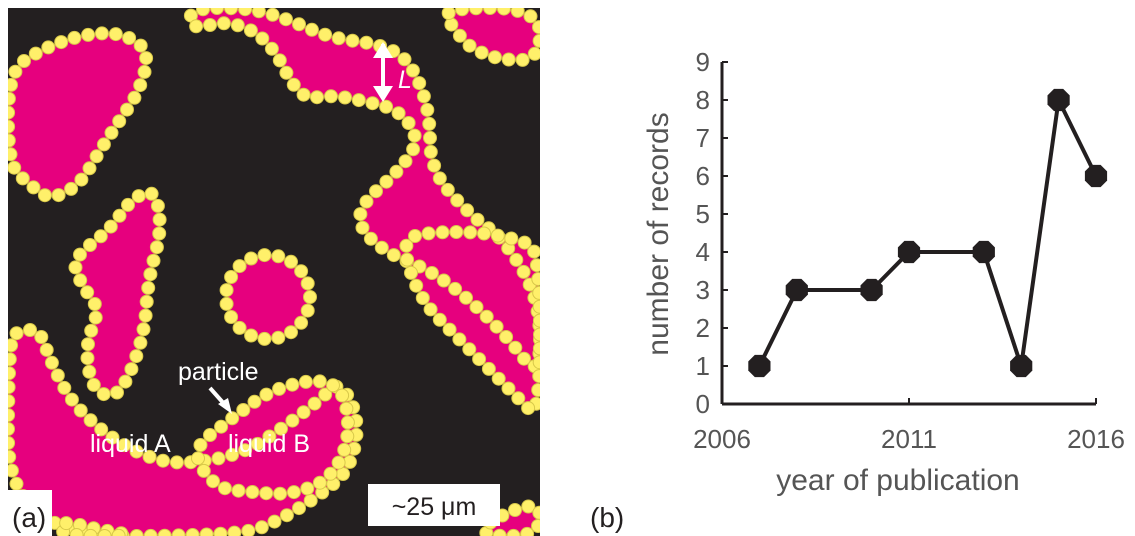 The height and width of the screenshot is (536, 1135). I want to click on x-tick-label: 2011, so click(909, 439).